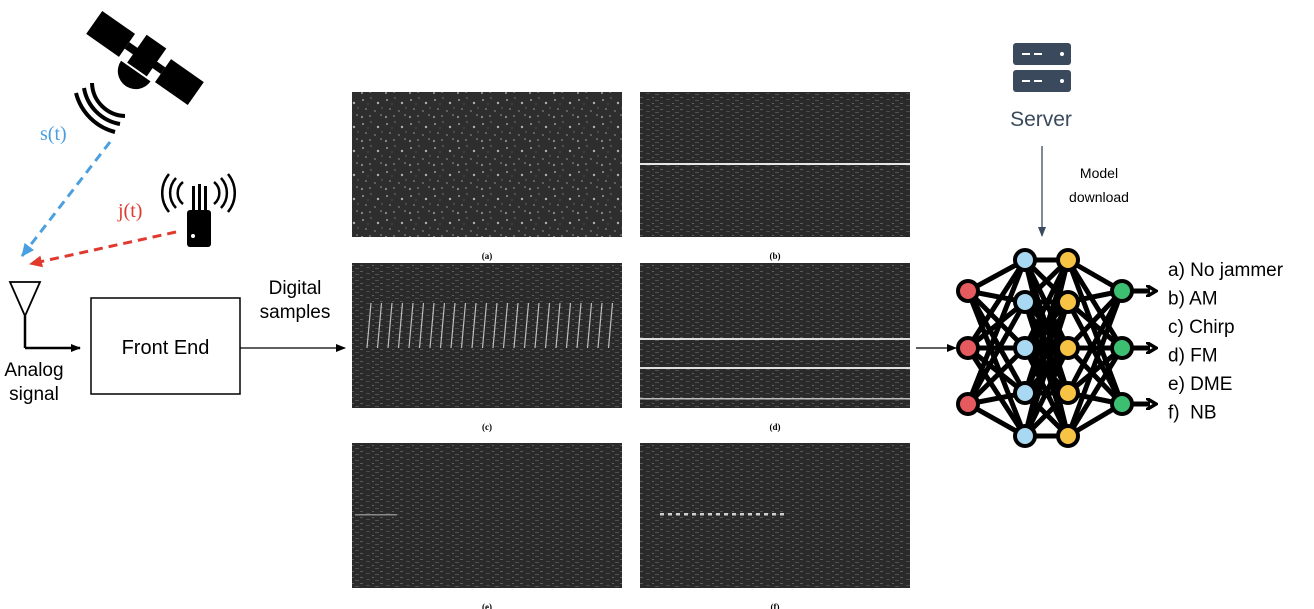  What do you see at coordinates (775, 526) in the screenshot?
I see `spectrogram-f: (f)` at bounding box center [775, 526].